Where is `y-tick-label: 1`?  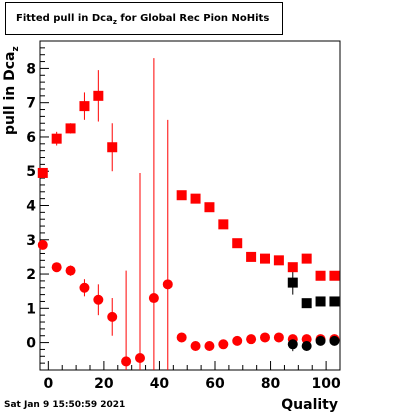 y-tick-label: 1 is located at coordinates (31, 309).